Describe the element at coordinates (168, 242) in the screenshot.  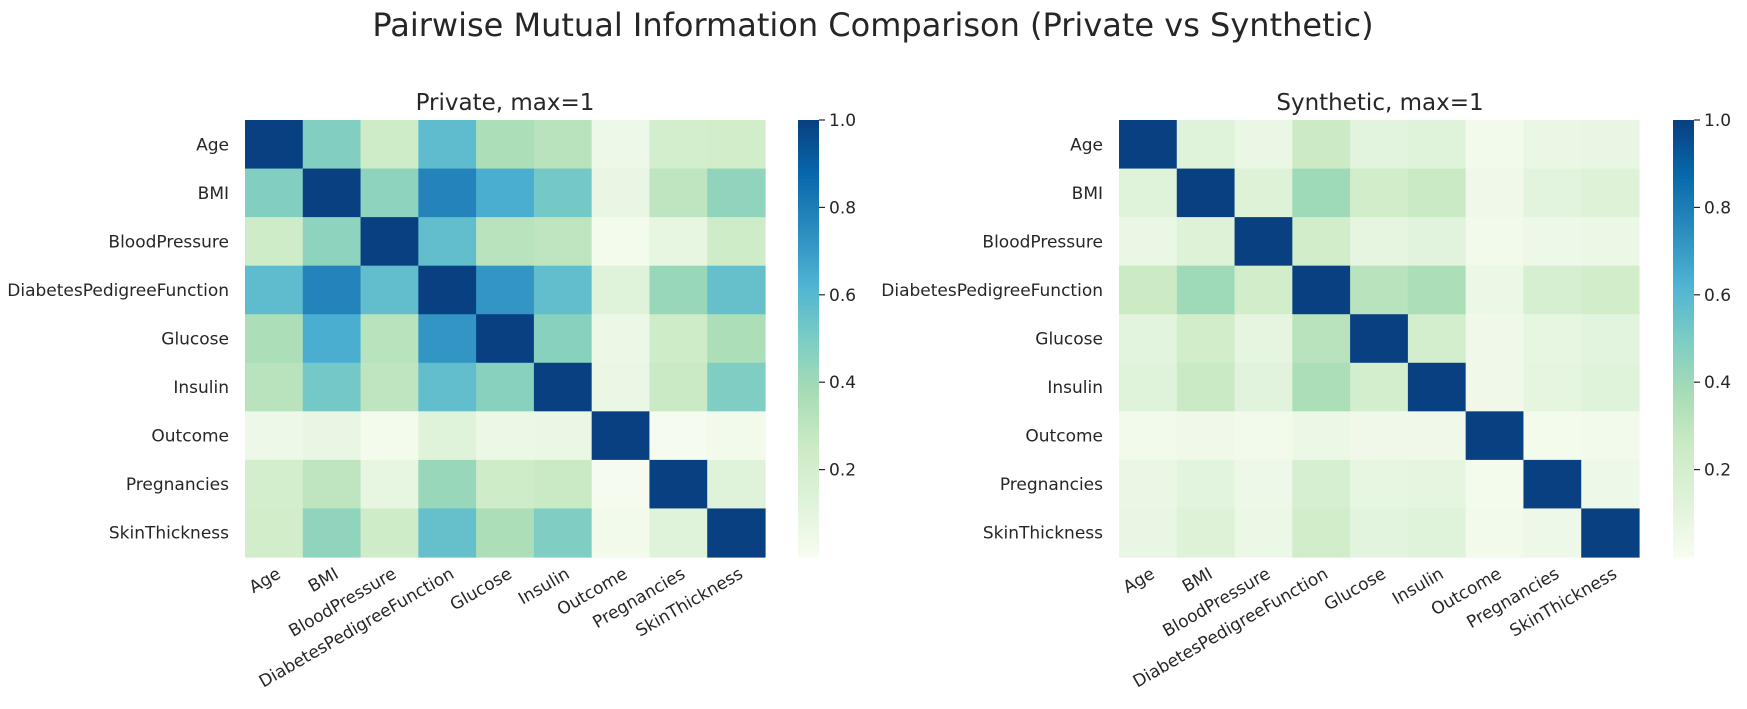
I see `y-tick-label: BloodPressure` at that location.